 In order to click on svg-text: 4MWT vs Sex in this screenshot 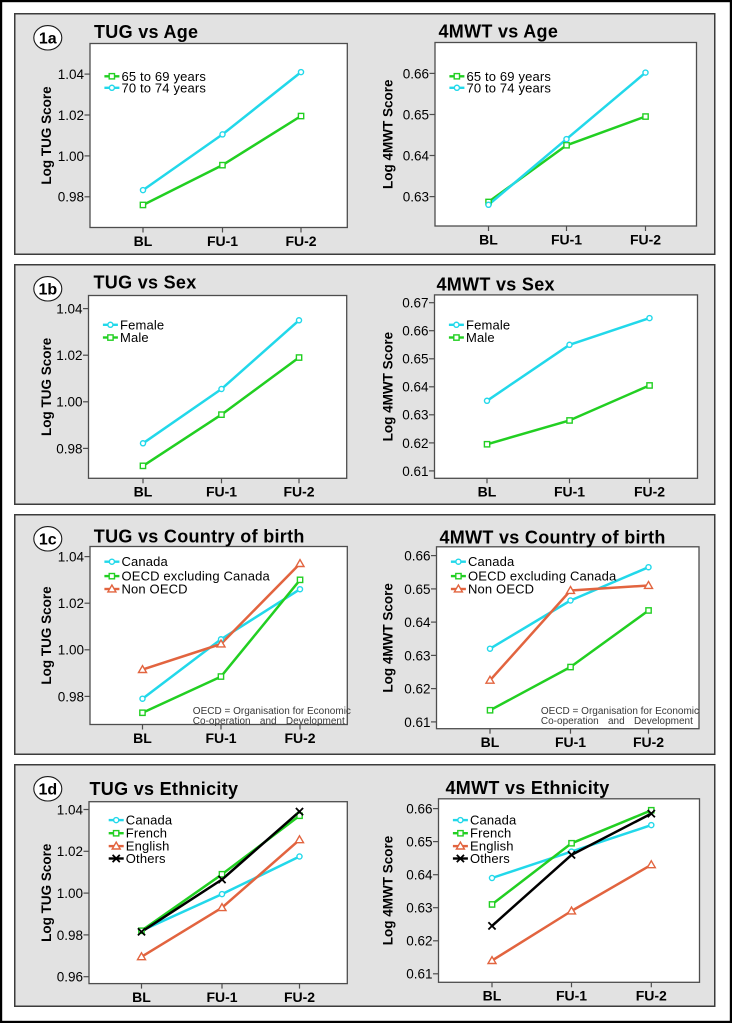, I will do `click(496, 285)`.